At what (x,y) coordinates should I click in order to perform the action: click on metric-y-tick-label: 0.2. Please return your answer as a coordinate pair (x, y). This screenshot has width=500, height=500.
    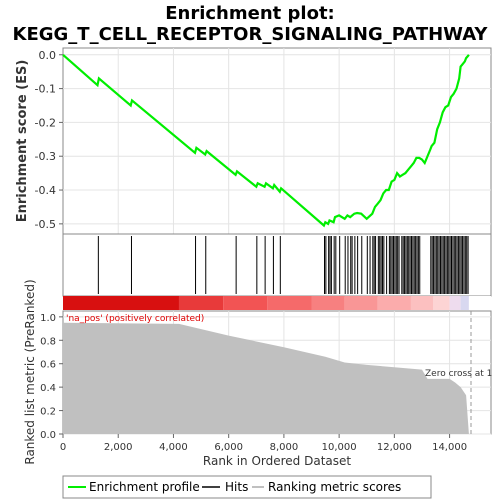
    Looking at the image, I should click on (48, 412).